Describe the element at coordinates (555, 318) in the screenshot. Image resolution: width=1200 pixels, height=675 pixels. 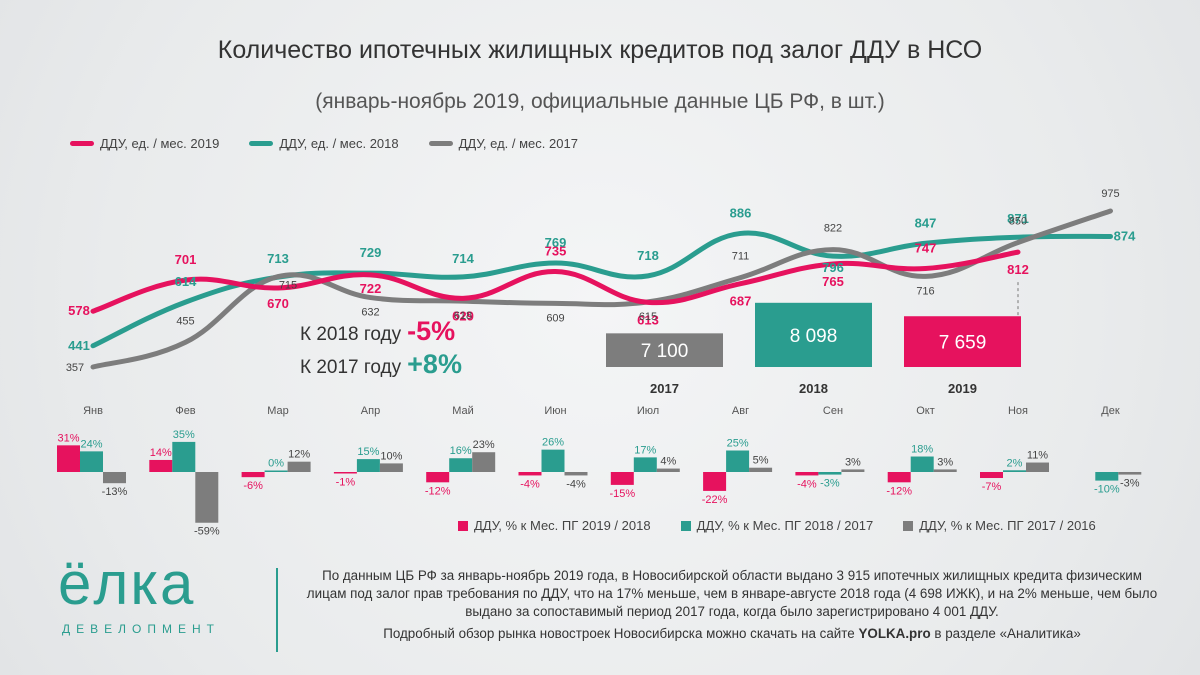
I see `line-value-label: 609` at that location.